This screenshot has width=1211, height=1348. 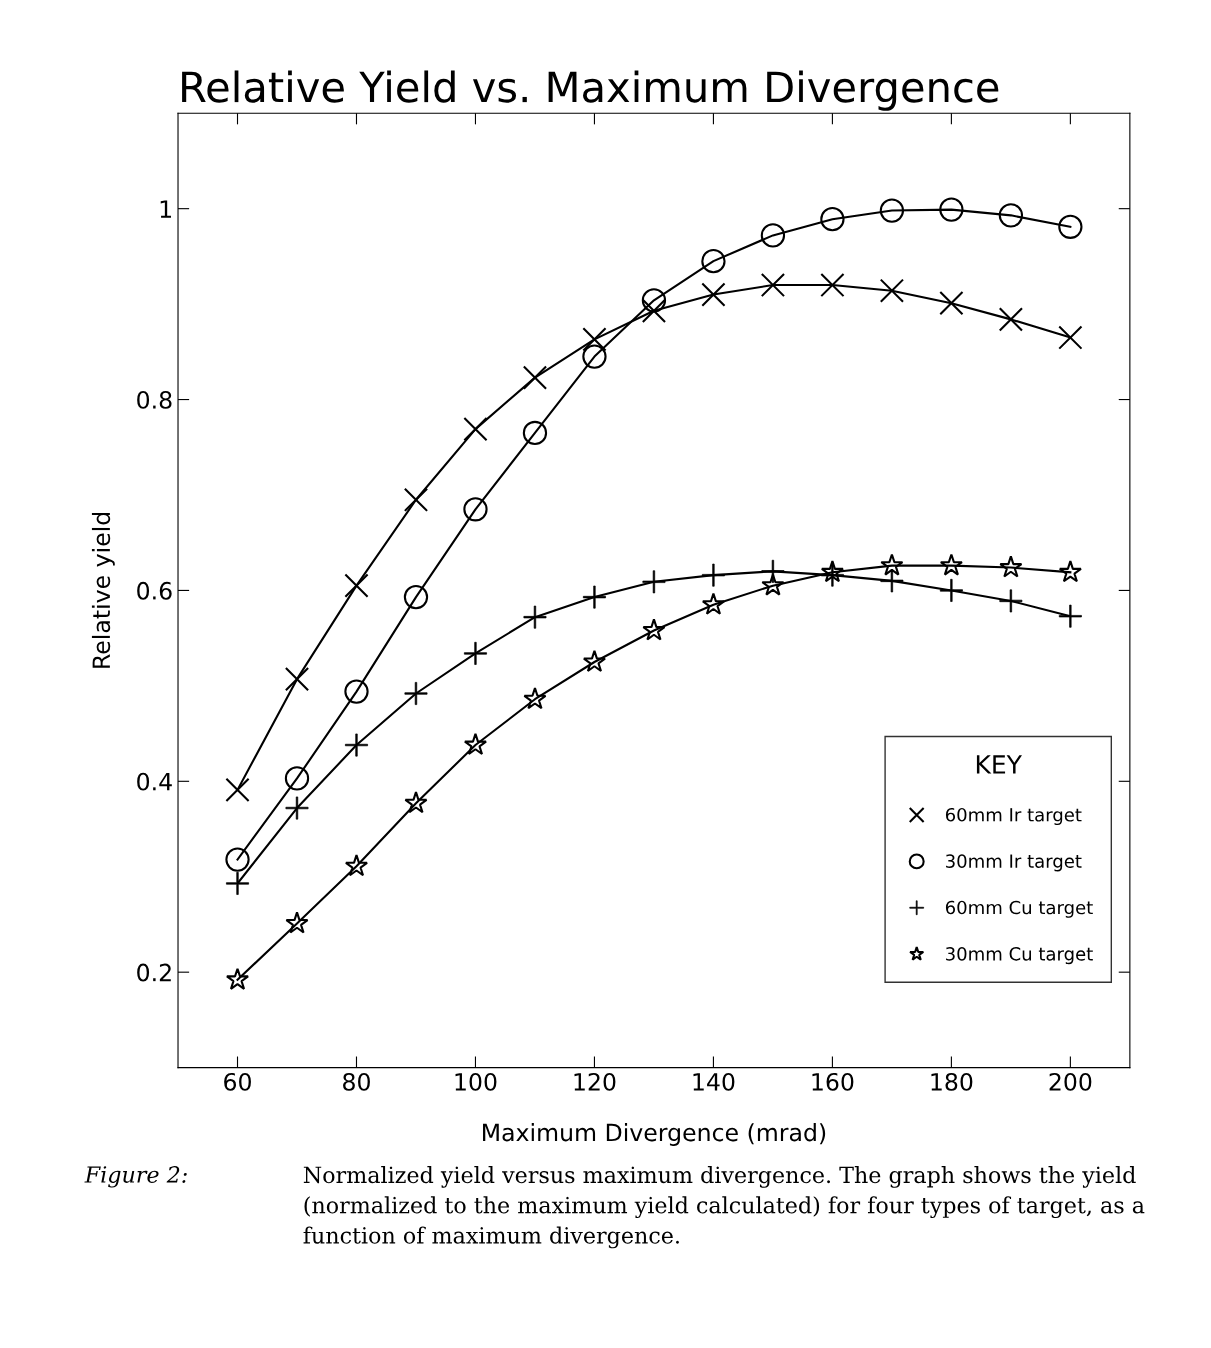 What do you see at coordinates (1019, 956) in the screenshot?
I see `legend-label: 30mm Cu target` at bounding box center [1019, 956].